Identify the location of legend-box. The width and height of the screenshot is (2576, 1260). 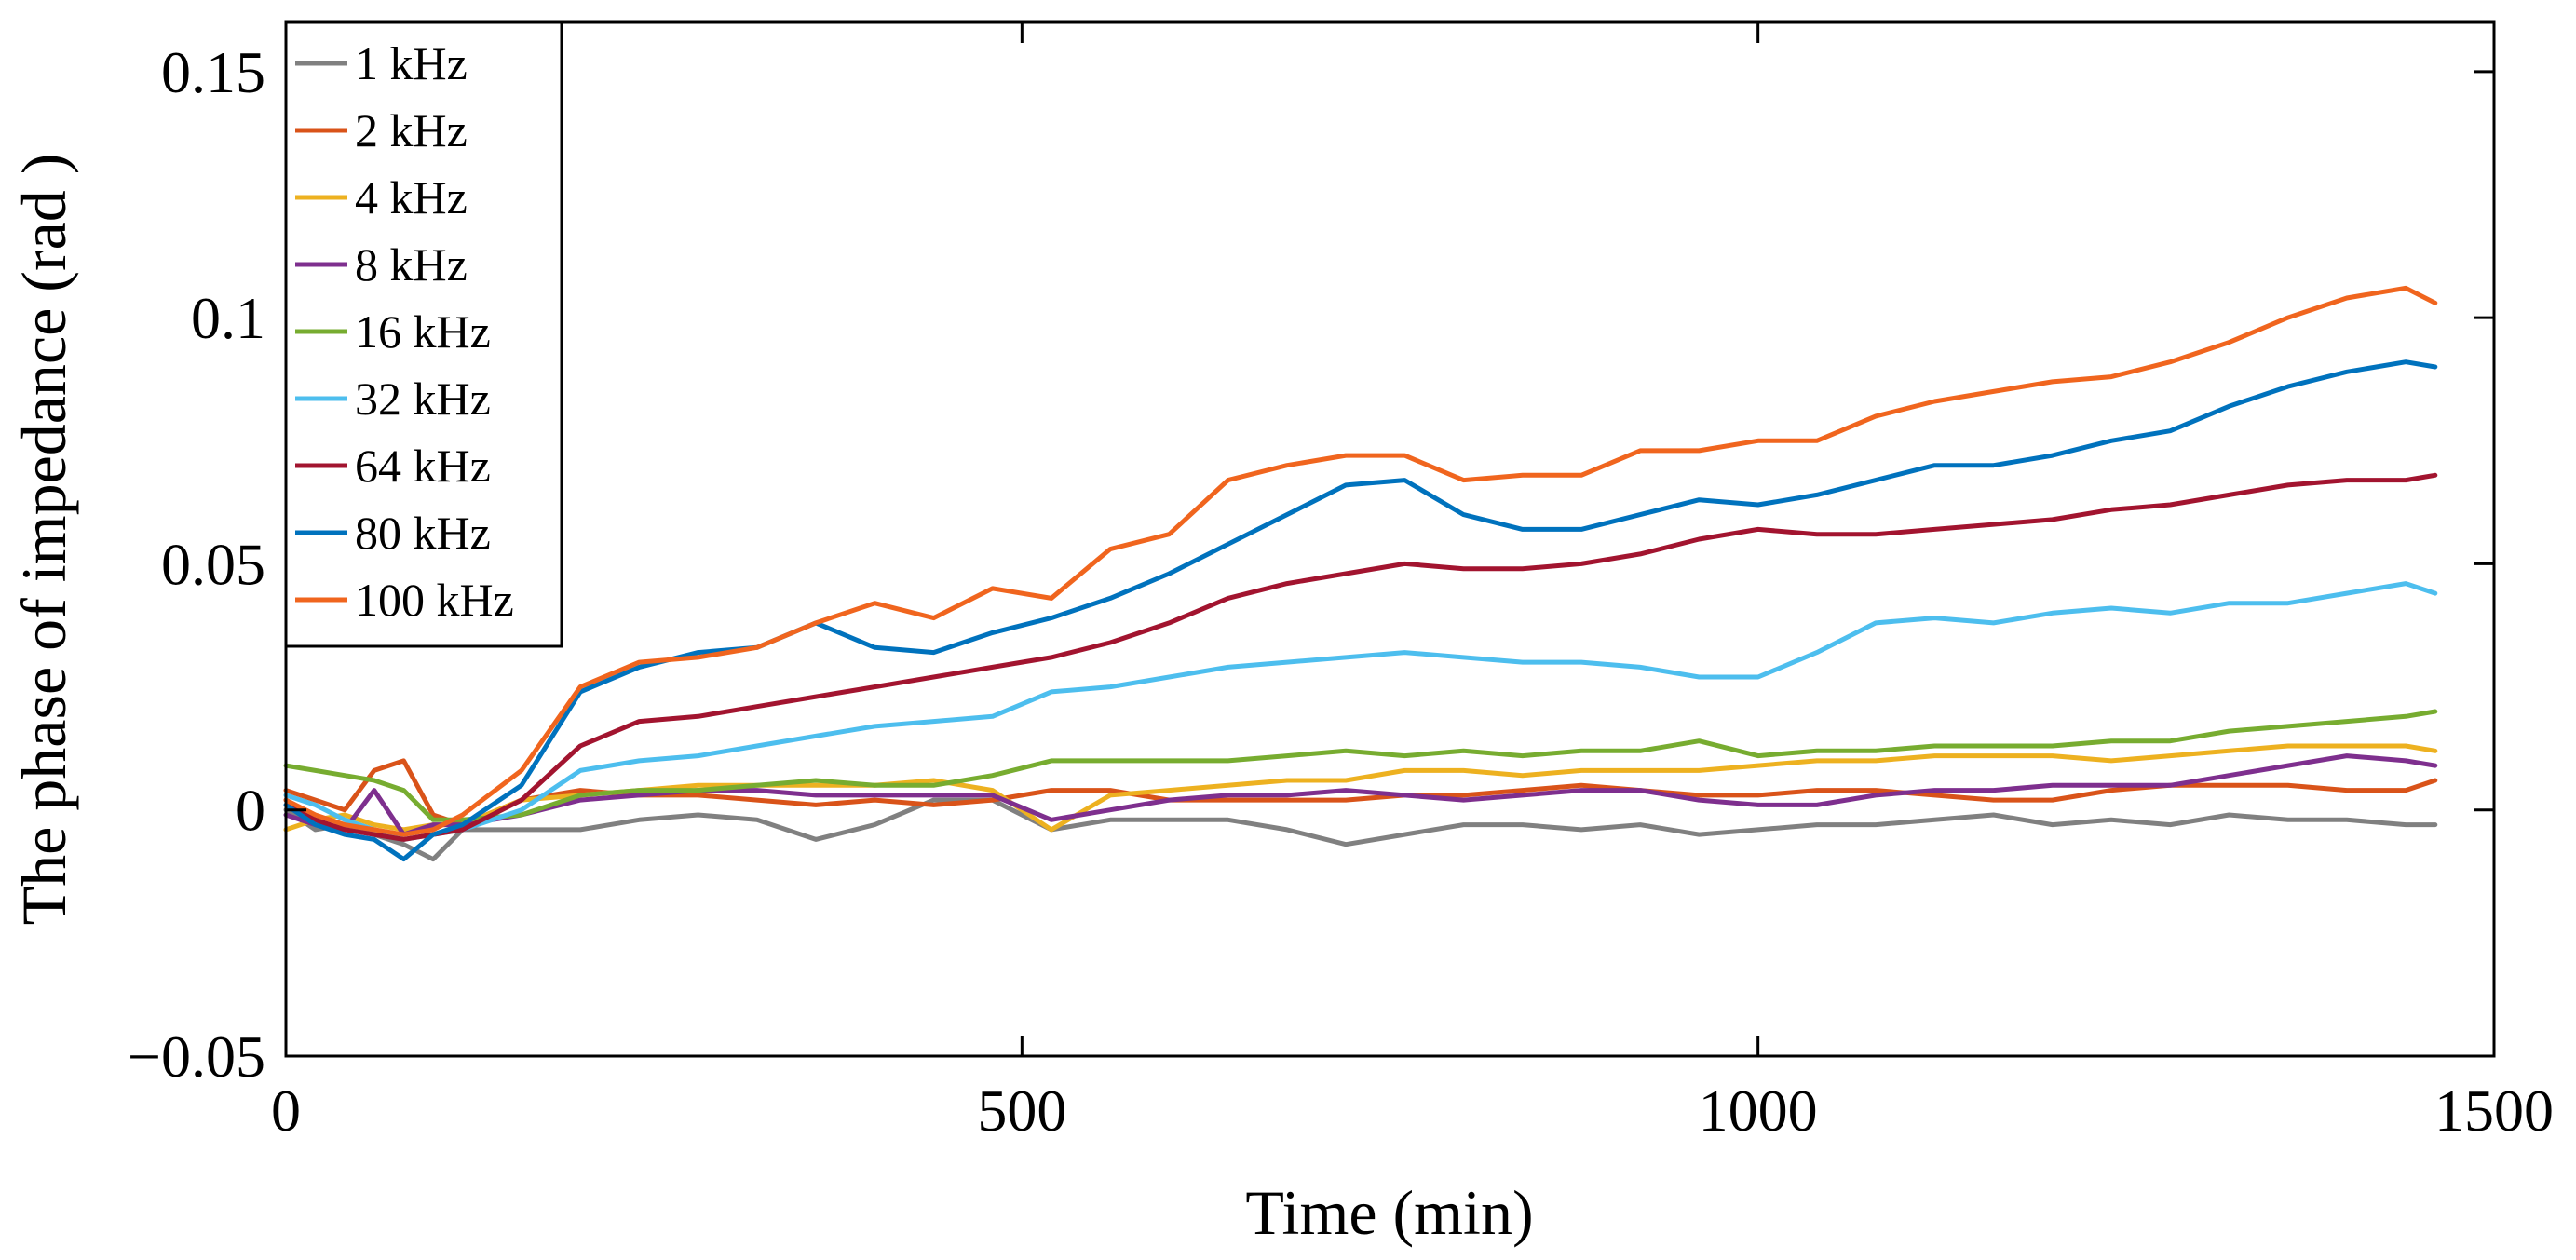
(423, 334).